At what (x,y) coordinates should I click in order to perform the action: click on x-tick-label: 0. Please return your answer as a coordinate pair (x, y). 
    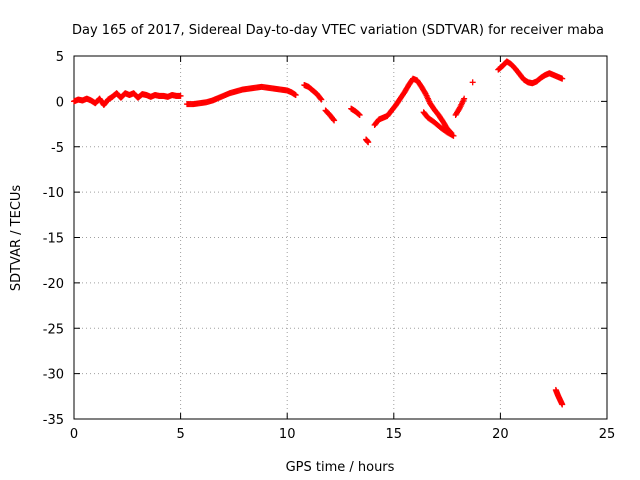
    Looking at the image, I should click on (74, 434).